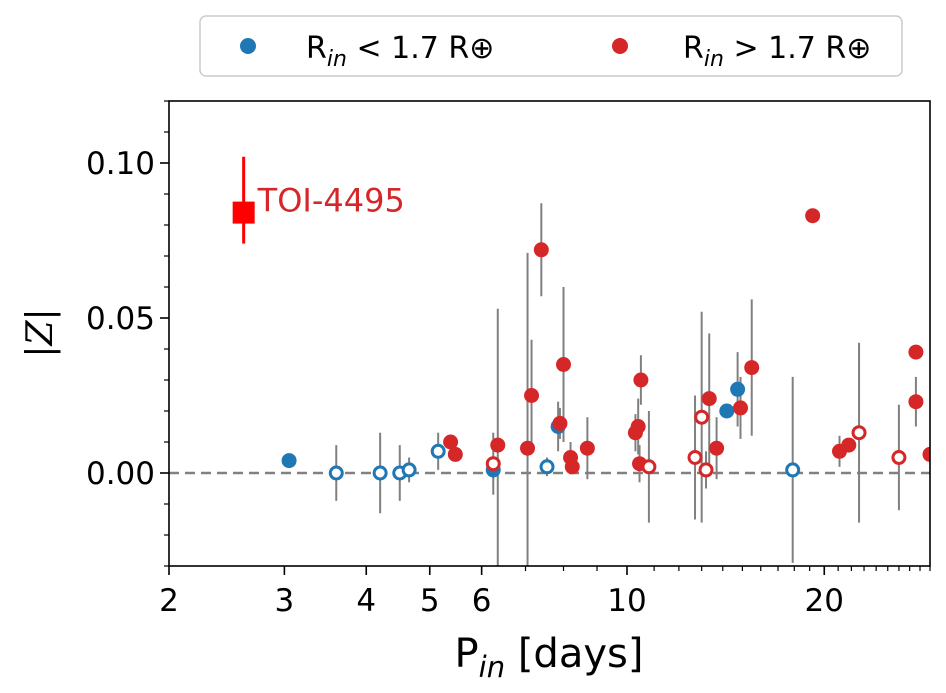 The image size is (946, 693). Describe the element at coordinates (243, 212) in the screenshot. I see `toi-4495-square` at that location.